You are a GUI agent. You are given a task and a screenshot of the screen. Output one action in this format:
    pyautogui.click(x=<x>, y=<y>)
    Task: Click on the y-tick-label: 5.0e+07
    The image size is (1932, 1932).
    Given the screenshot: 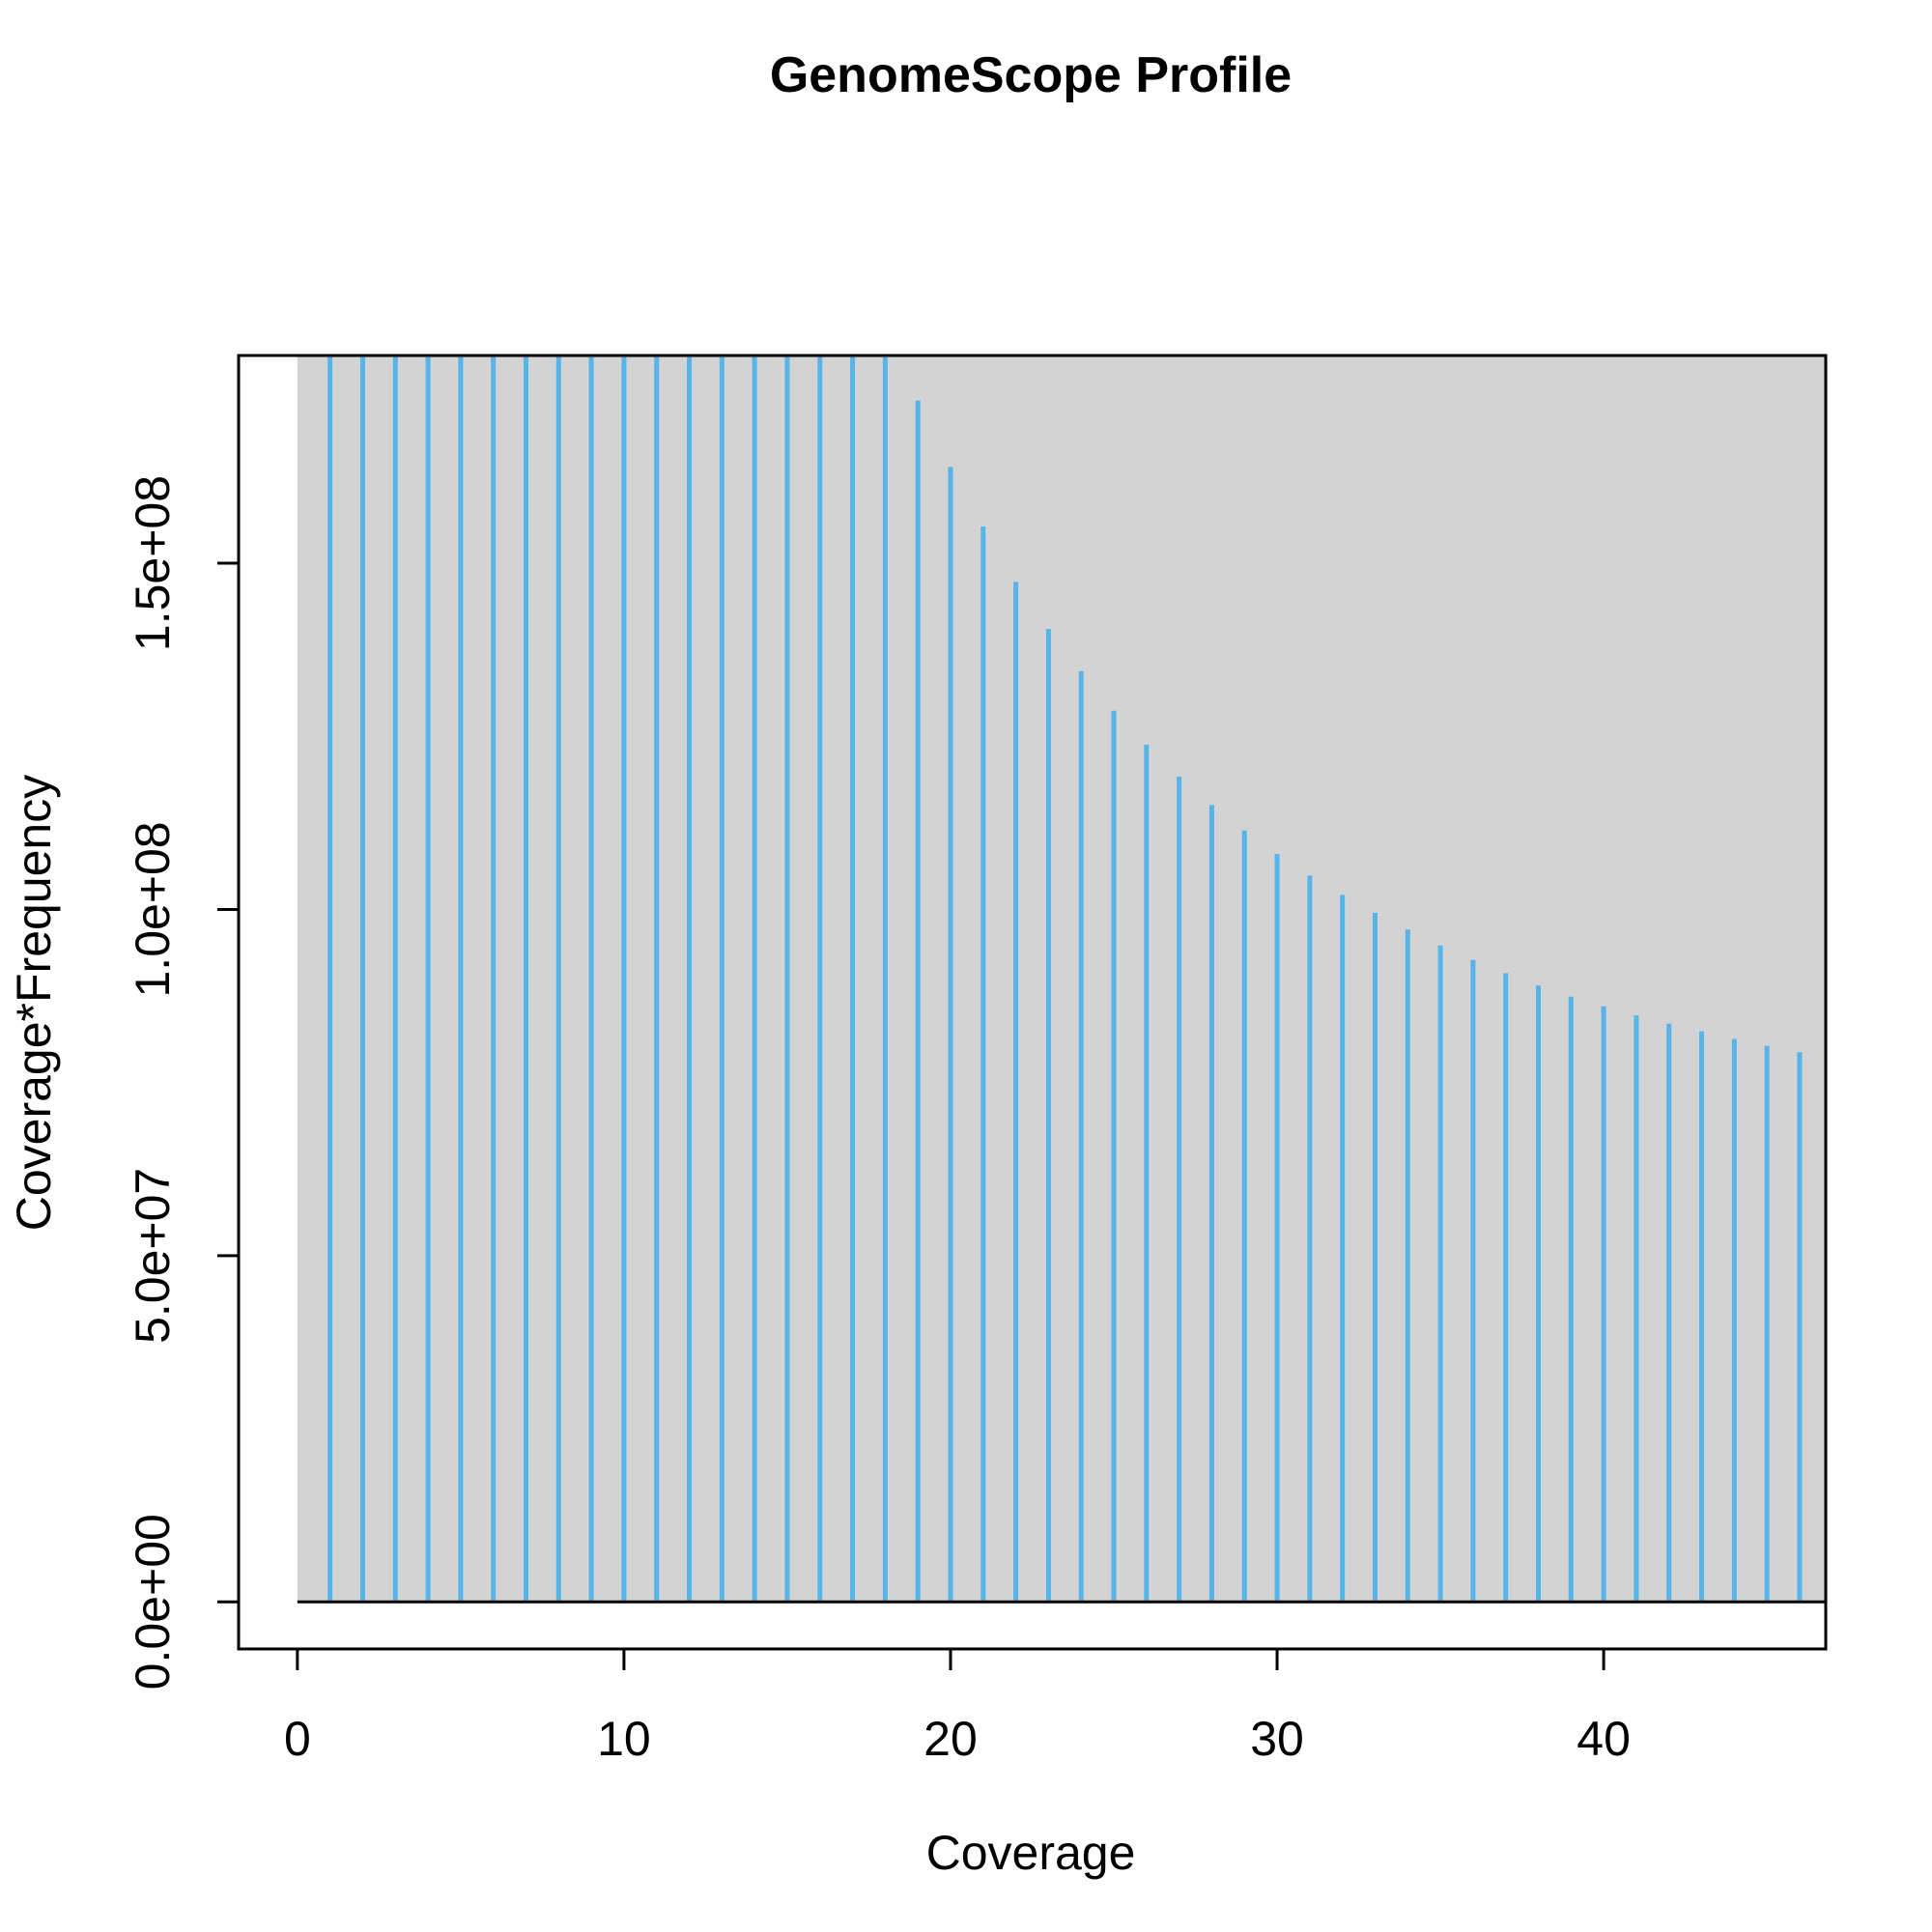 What is the action you would take?
    pyautogui.click(x=153, y=1256)
    